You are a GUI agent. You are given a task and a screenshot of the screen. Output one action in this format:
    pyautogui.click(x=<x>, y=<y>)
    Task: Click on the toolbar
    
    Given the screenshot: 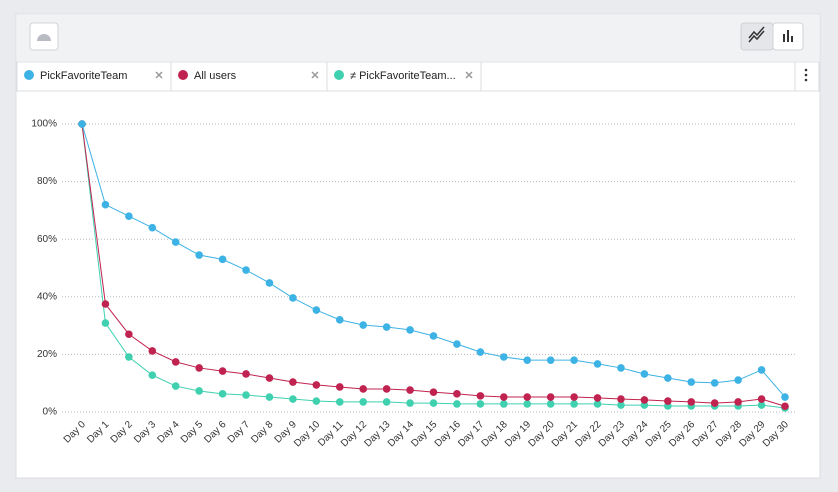 What is the action you would take?
    pyautogui.click(x=418, y=38)
    